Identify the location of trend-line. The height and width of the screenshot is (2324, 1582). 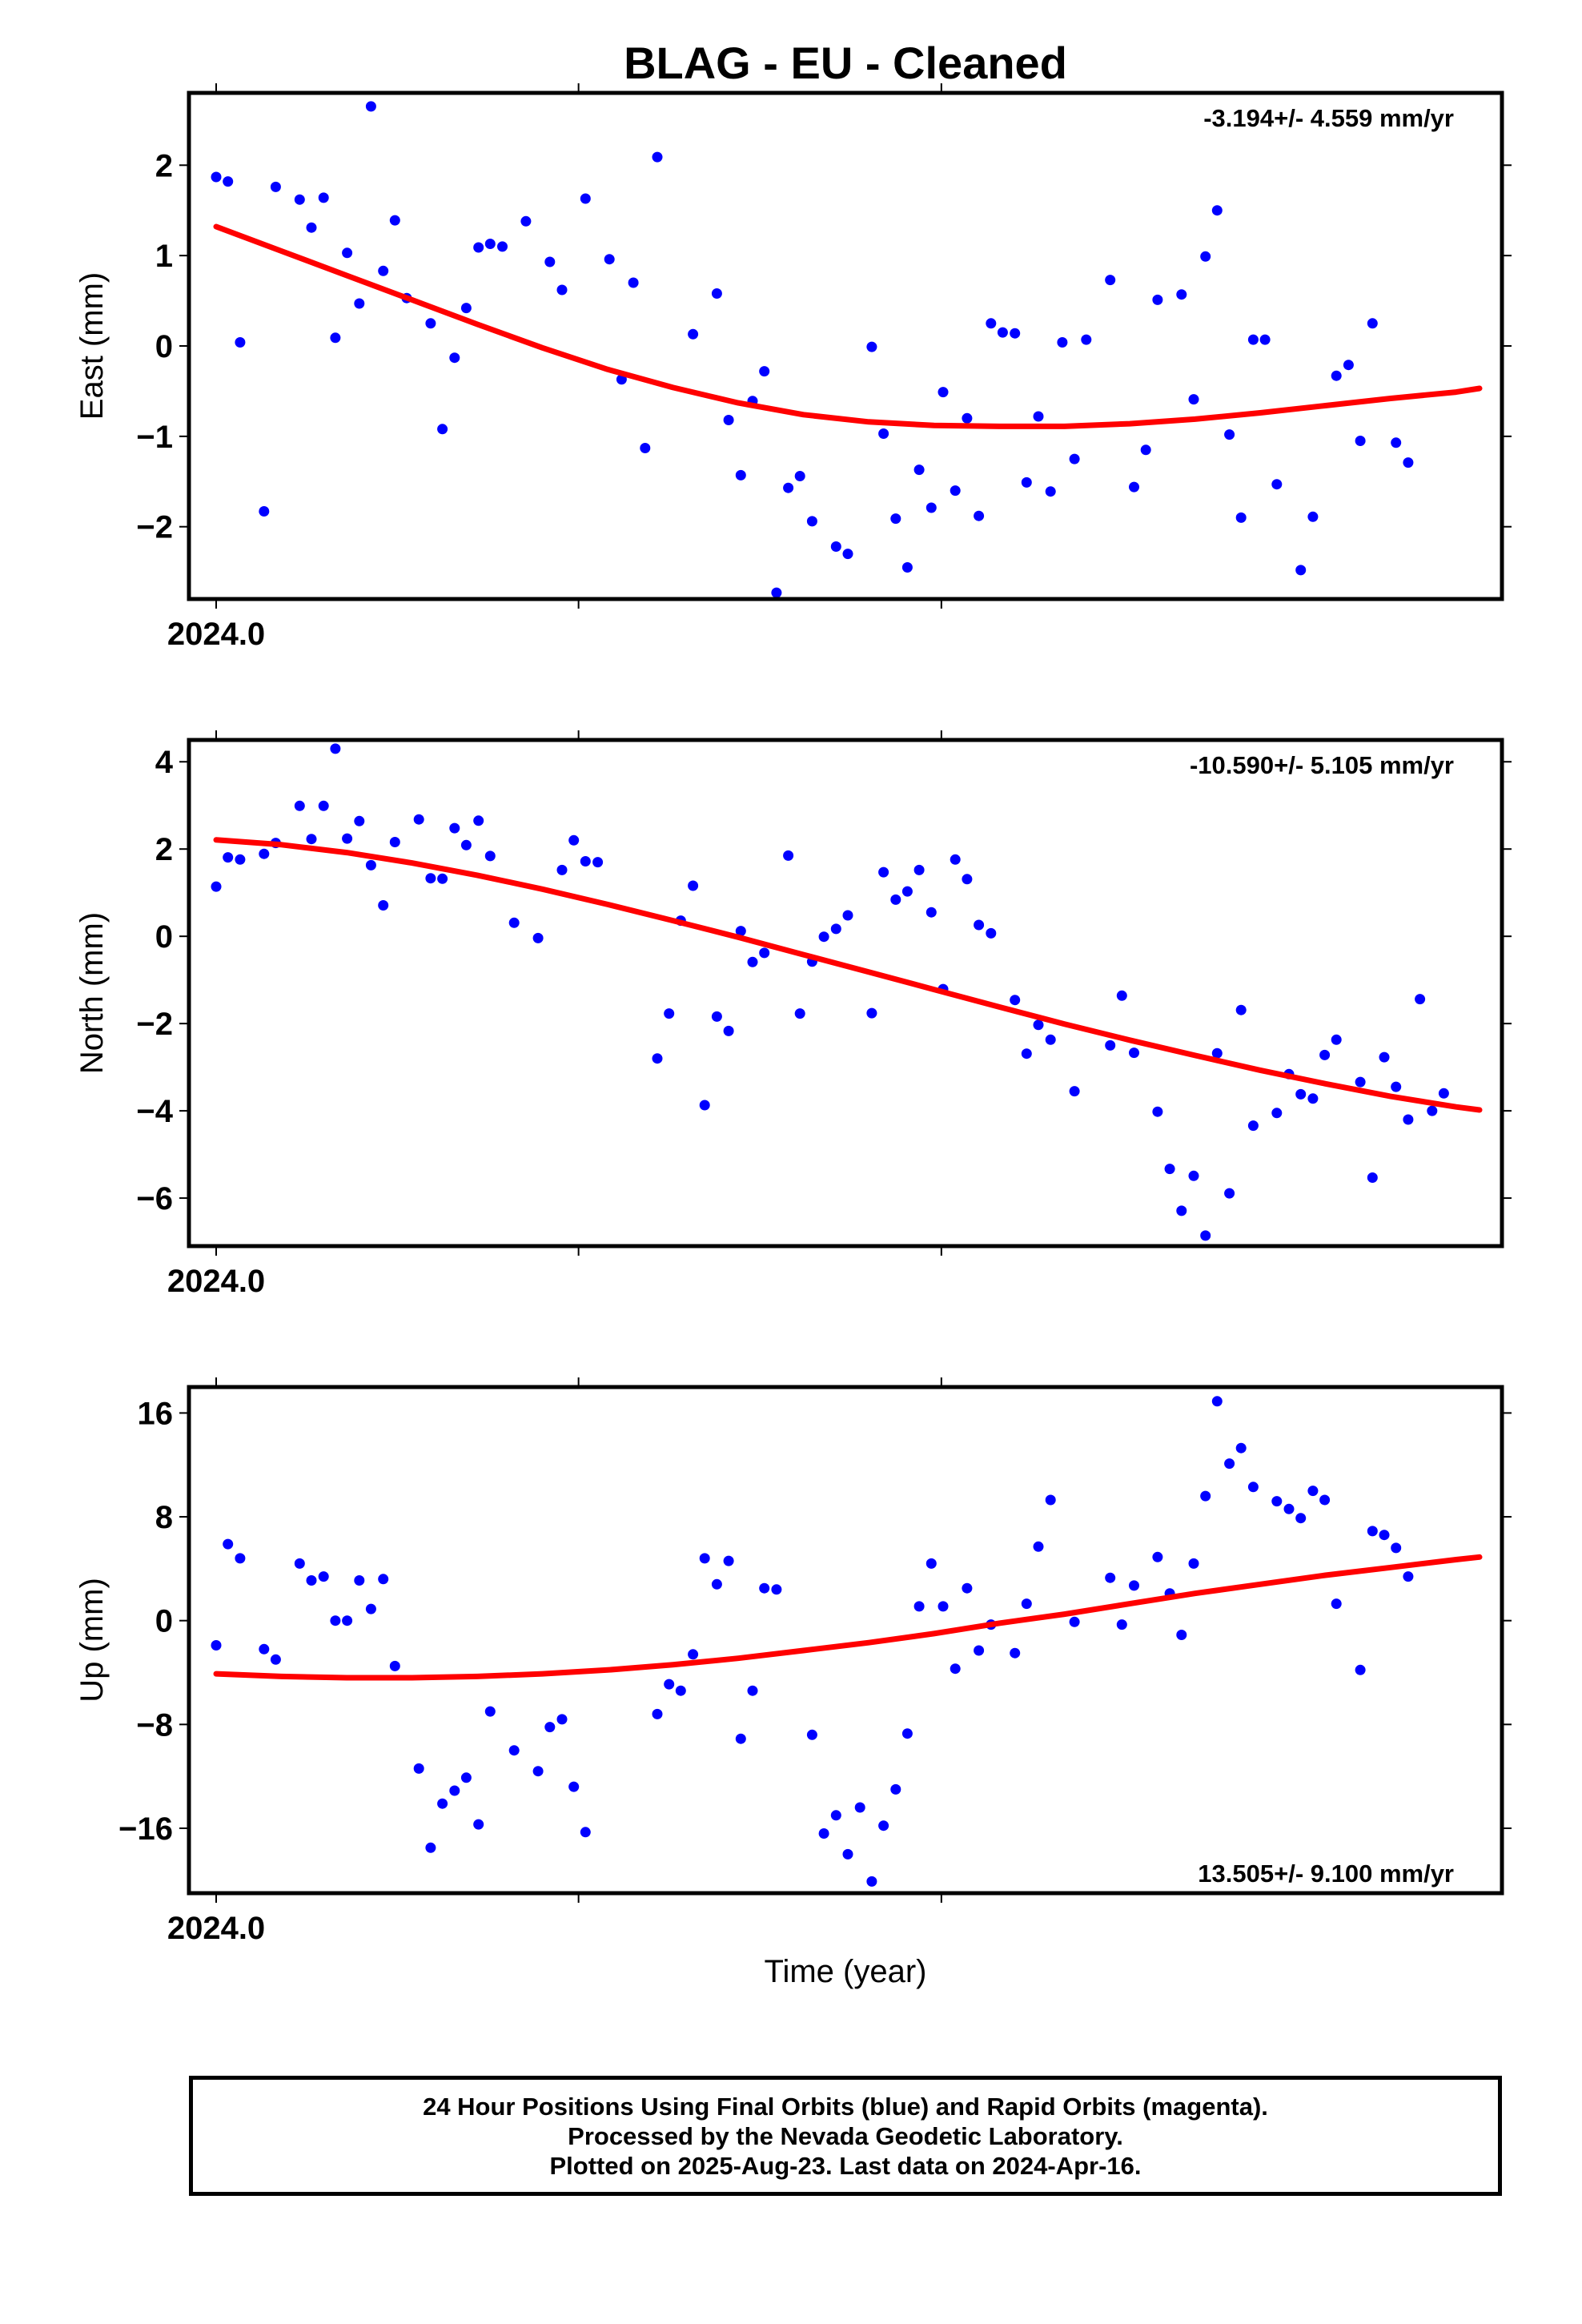
(848, 326).